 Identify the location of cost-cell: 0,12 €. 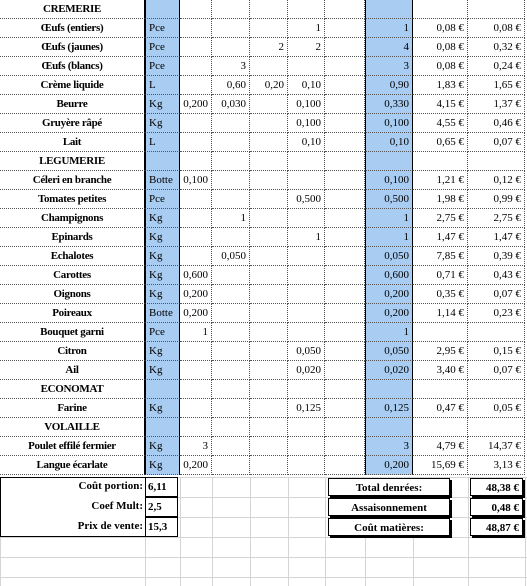
(496, 180).